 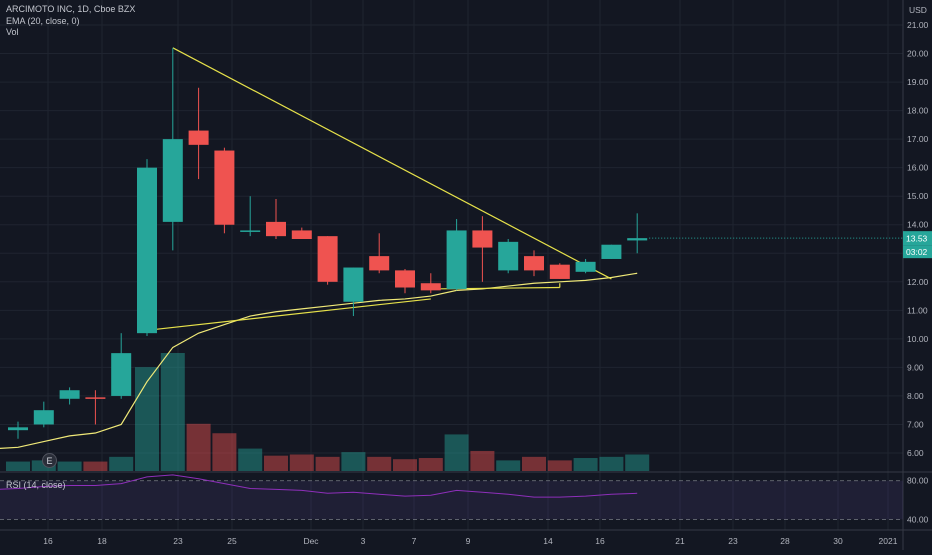 What do you see at coordinates (785, 541) in the screenshot?
I see `time-axis-label: 28` at bounding box center [785, 541].